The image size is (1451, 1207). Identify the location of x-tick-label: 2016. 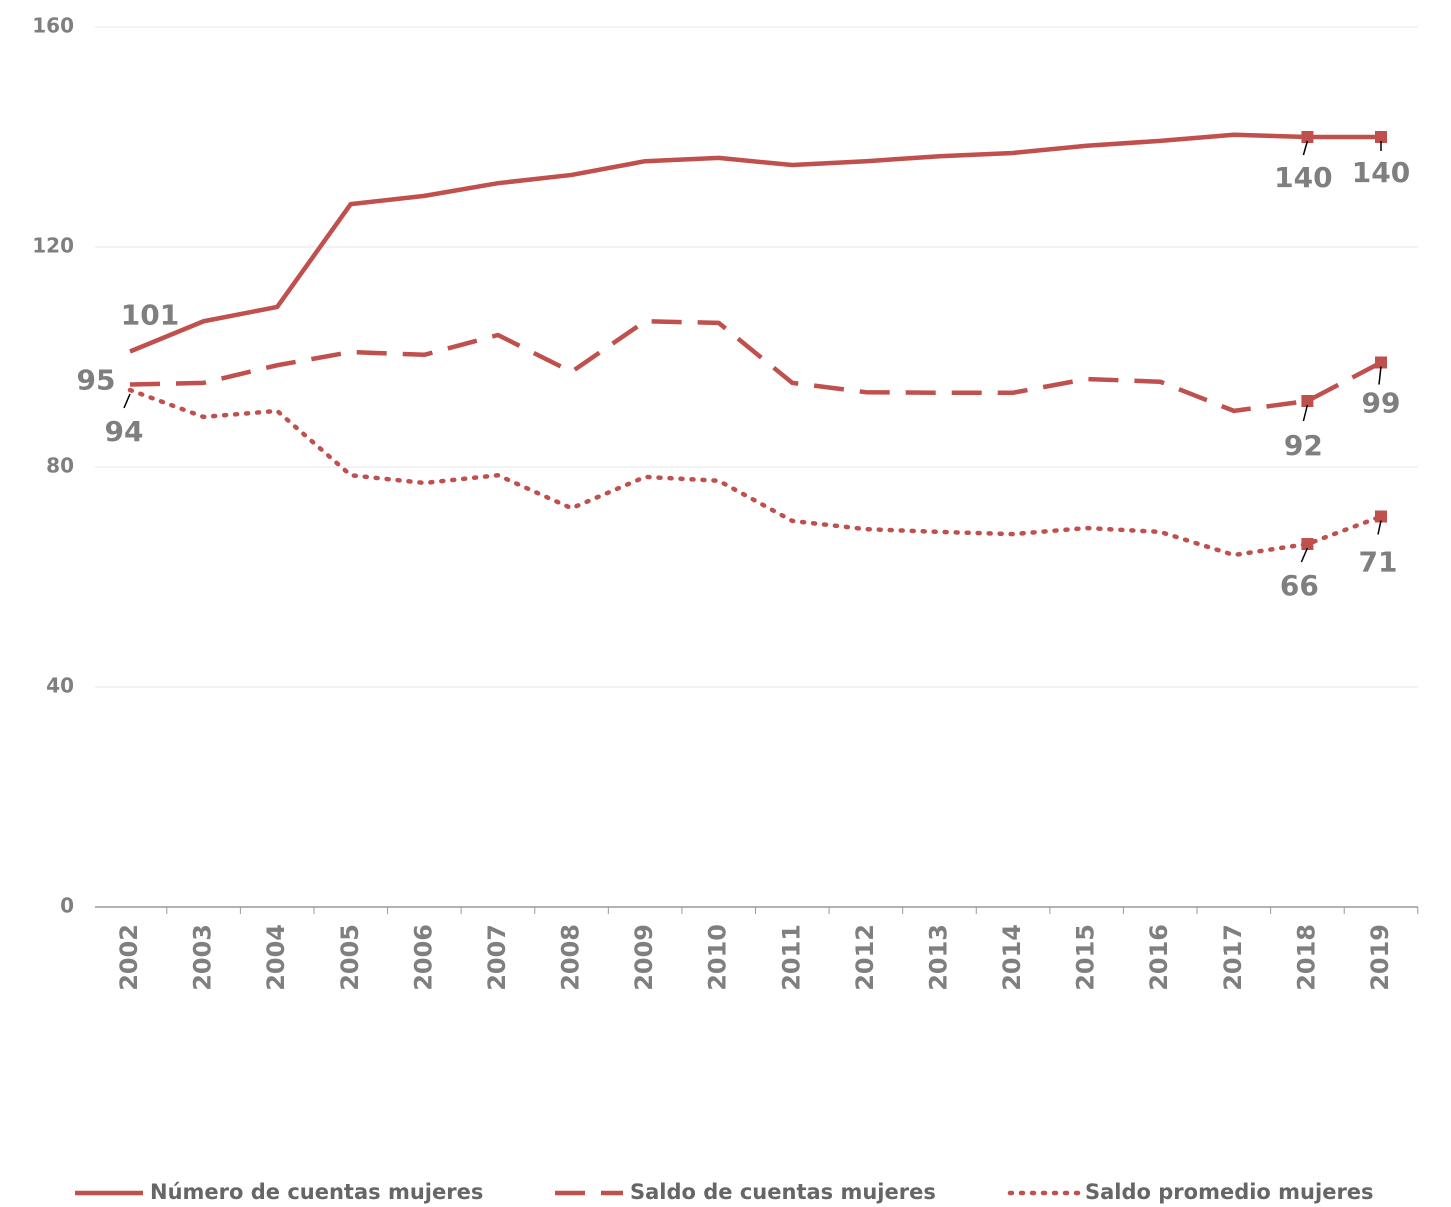
(1159, 957).